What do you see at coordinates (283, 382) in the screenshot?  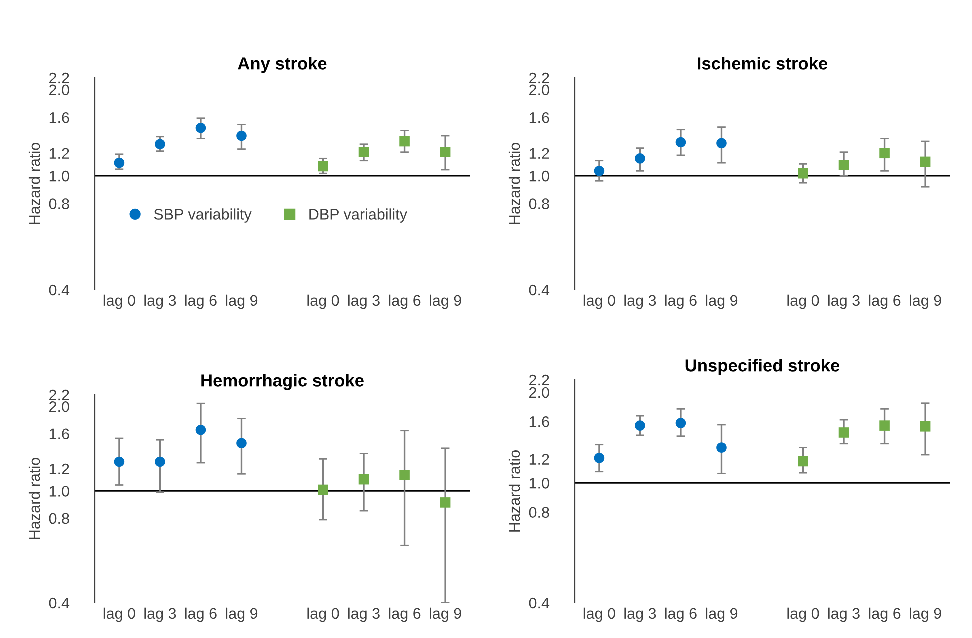 I see `chart-title: Hemorrhagic stroke` at bounding box center [283, 382].